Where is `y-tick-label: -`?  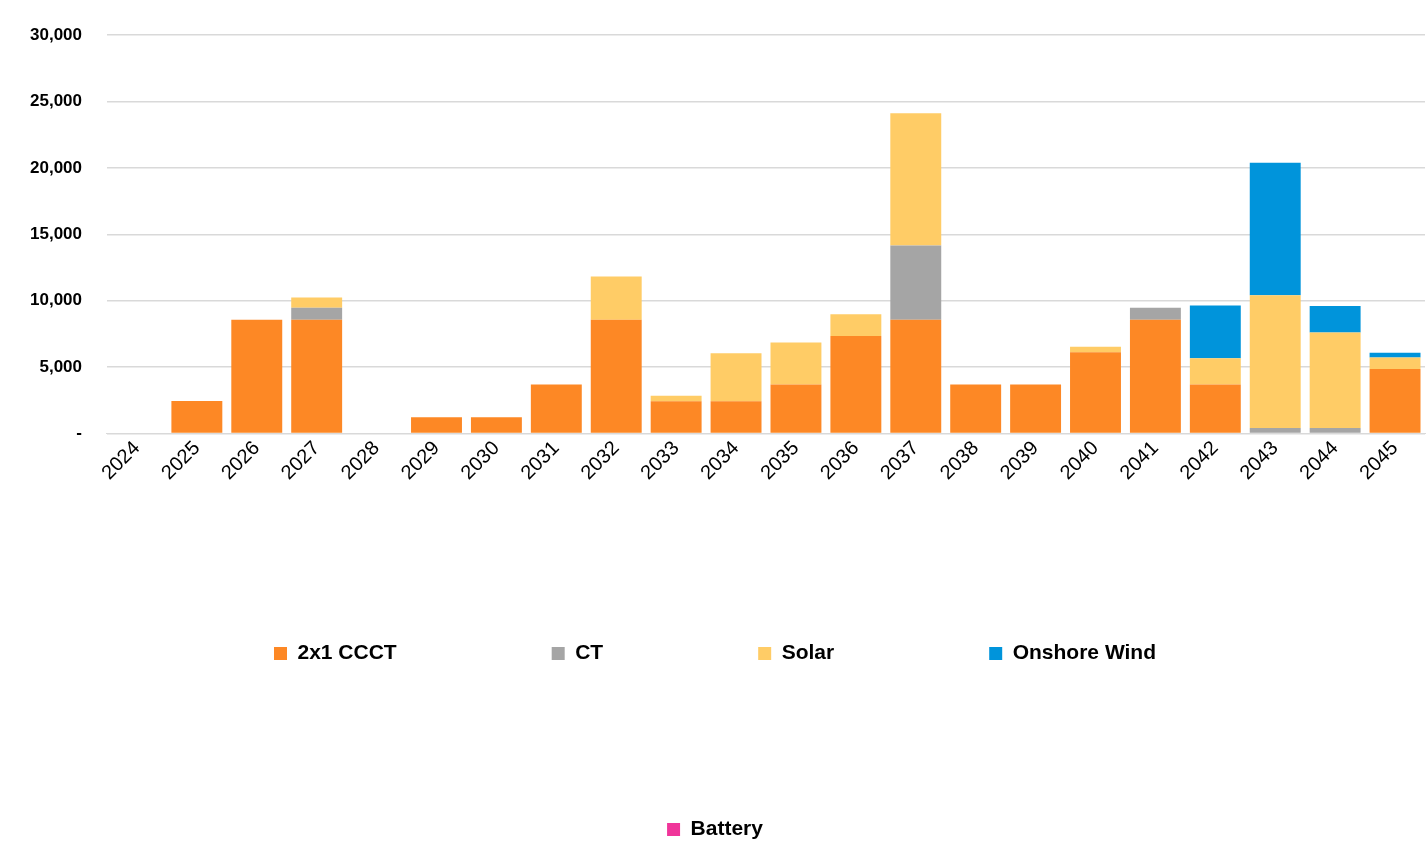 y-tick-label: - is located at coordinates (79, 433).